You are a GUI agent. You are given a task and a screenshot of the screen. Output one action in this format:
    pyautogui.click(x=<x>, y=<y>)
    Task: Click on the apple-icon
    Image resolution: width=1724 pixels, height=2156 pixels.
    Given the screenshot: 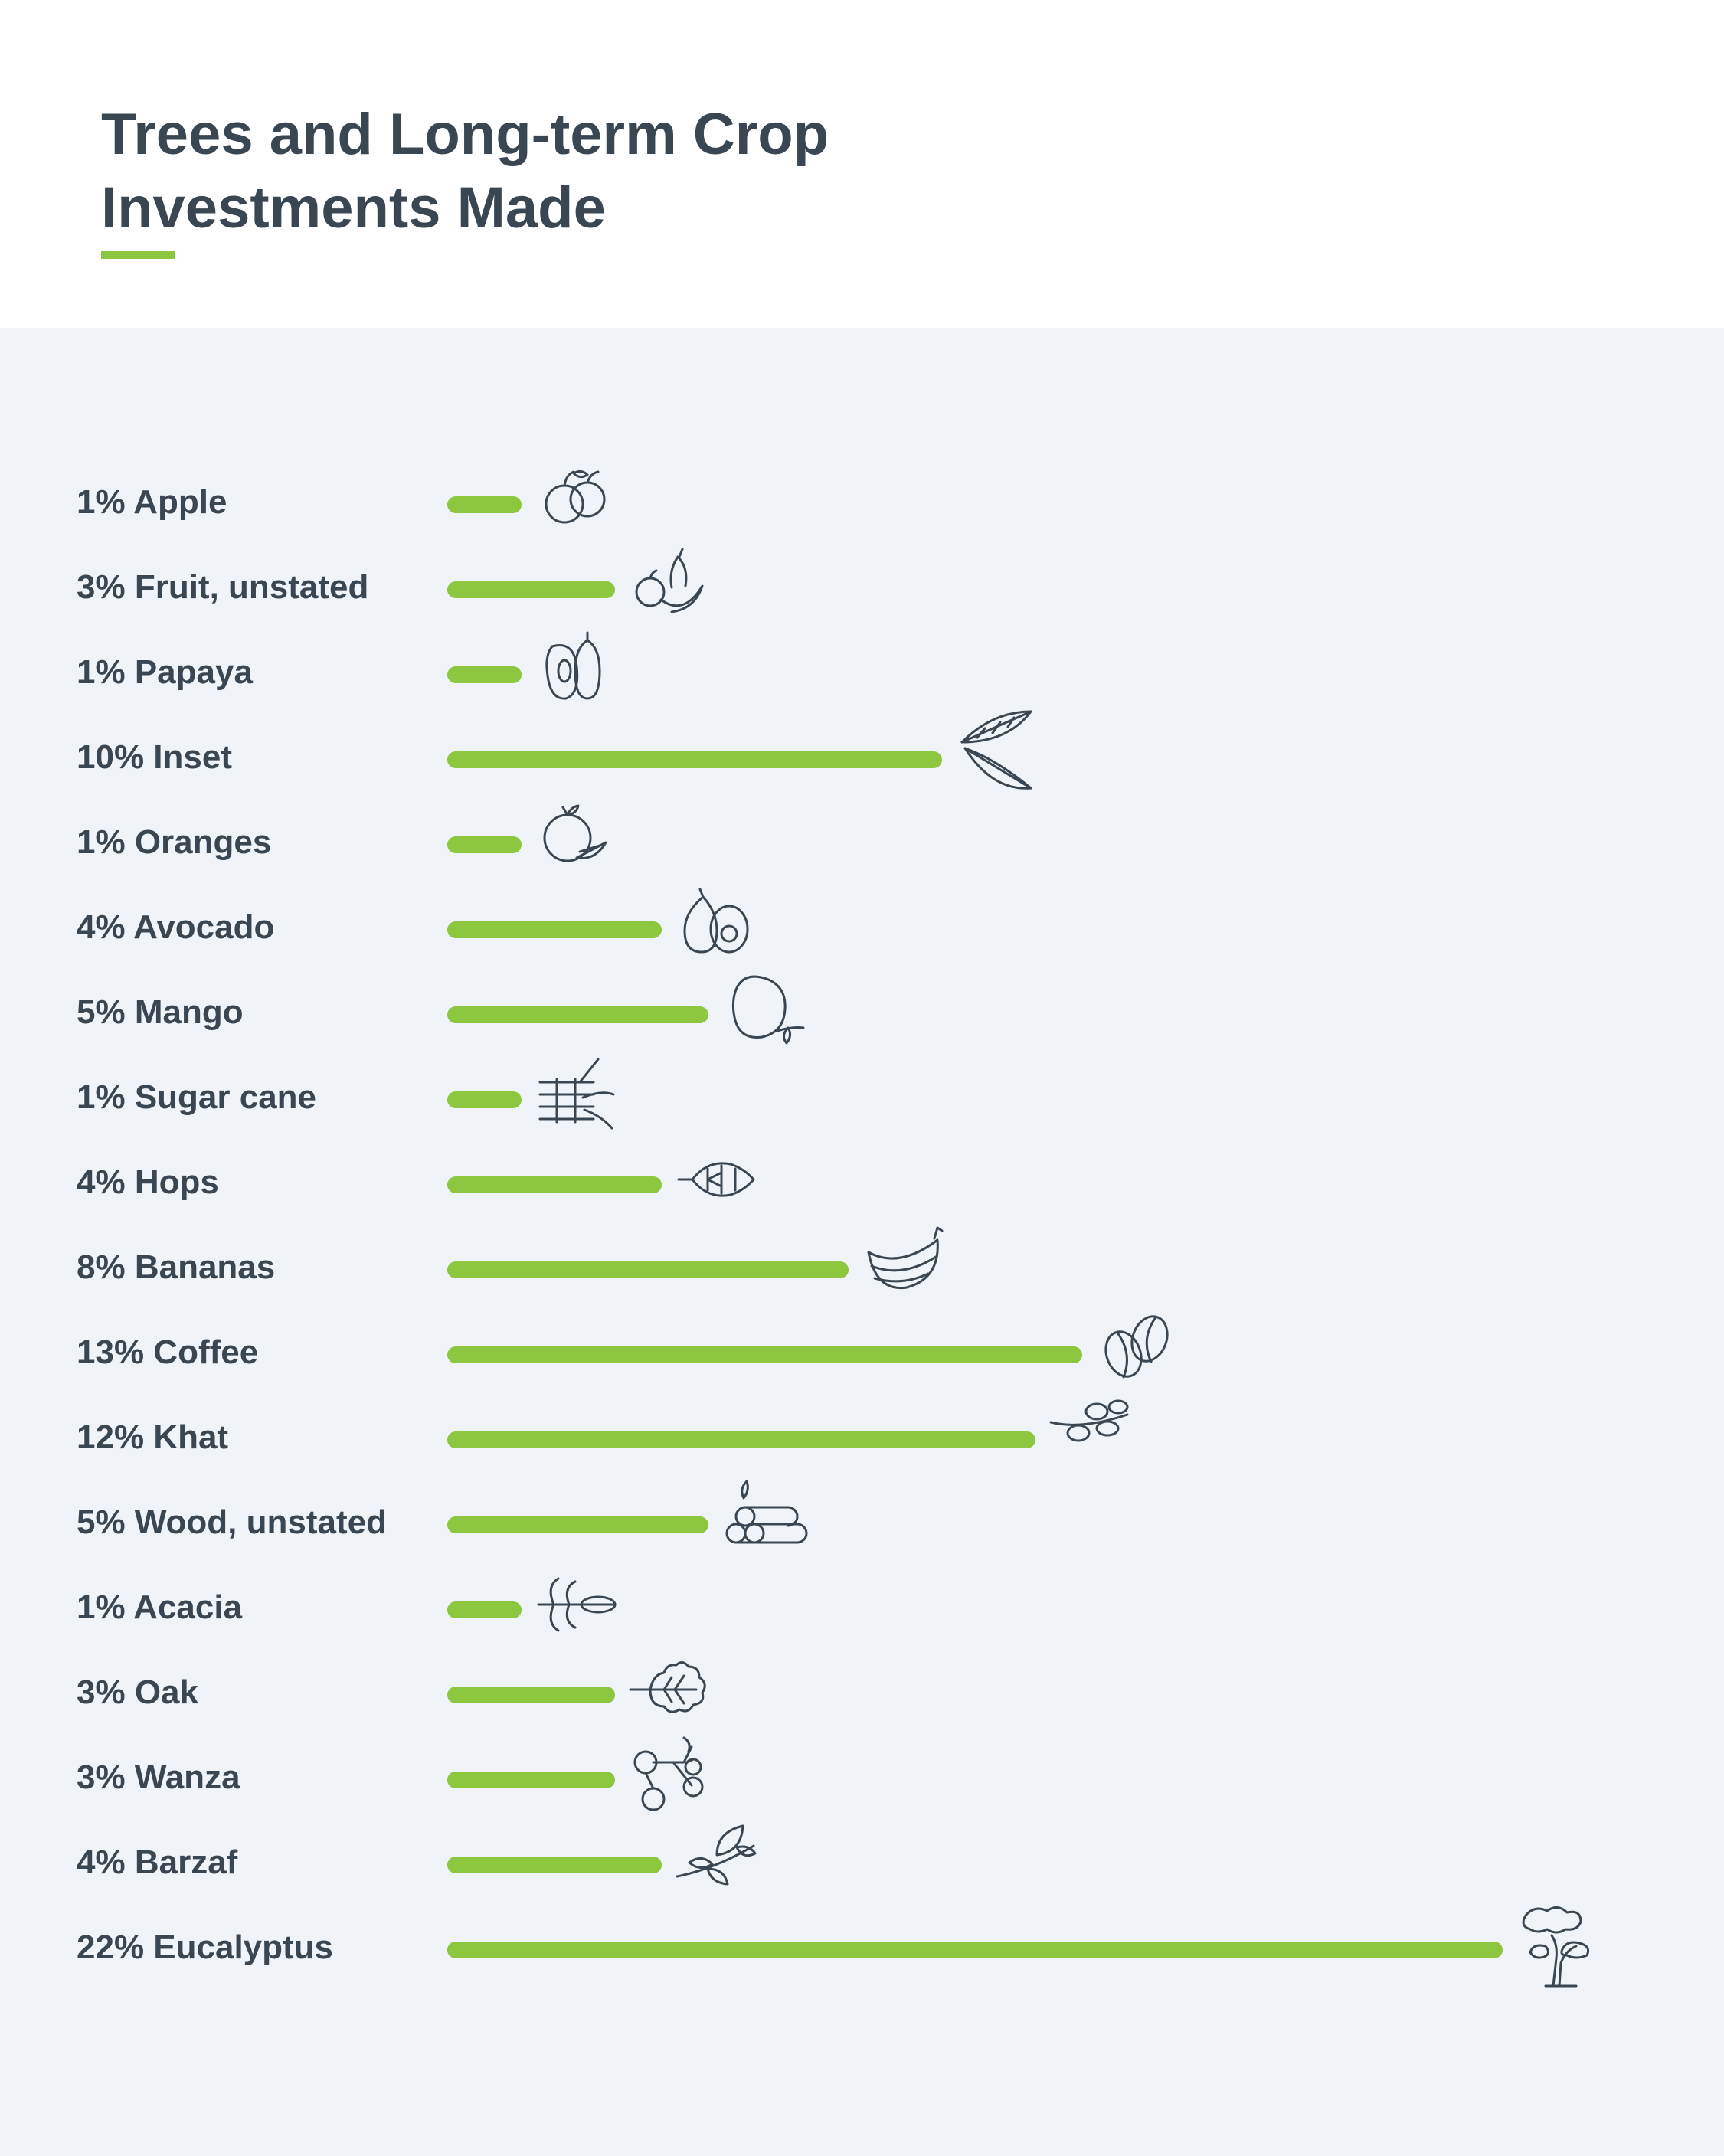 What is the action you would take?
    pyautogui.click(x=576, y=499)
    